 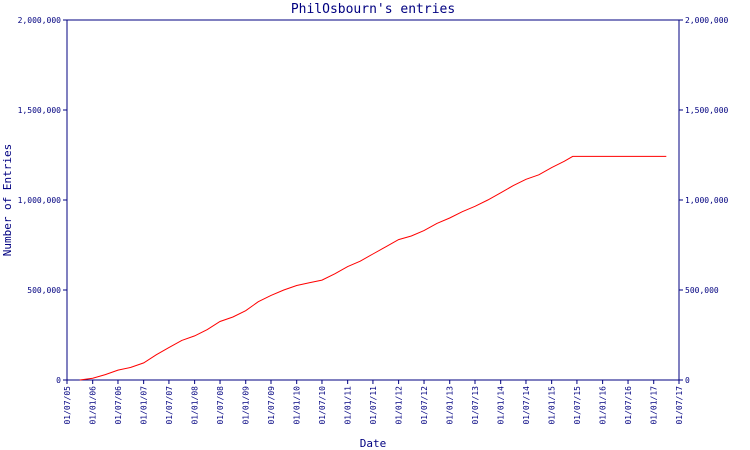 What do you see at coordinates (118, 405) in the screenshot?
I see `x-tick-label: 01/07/06` at bounding box center [118, 405].